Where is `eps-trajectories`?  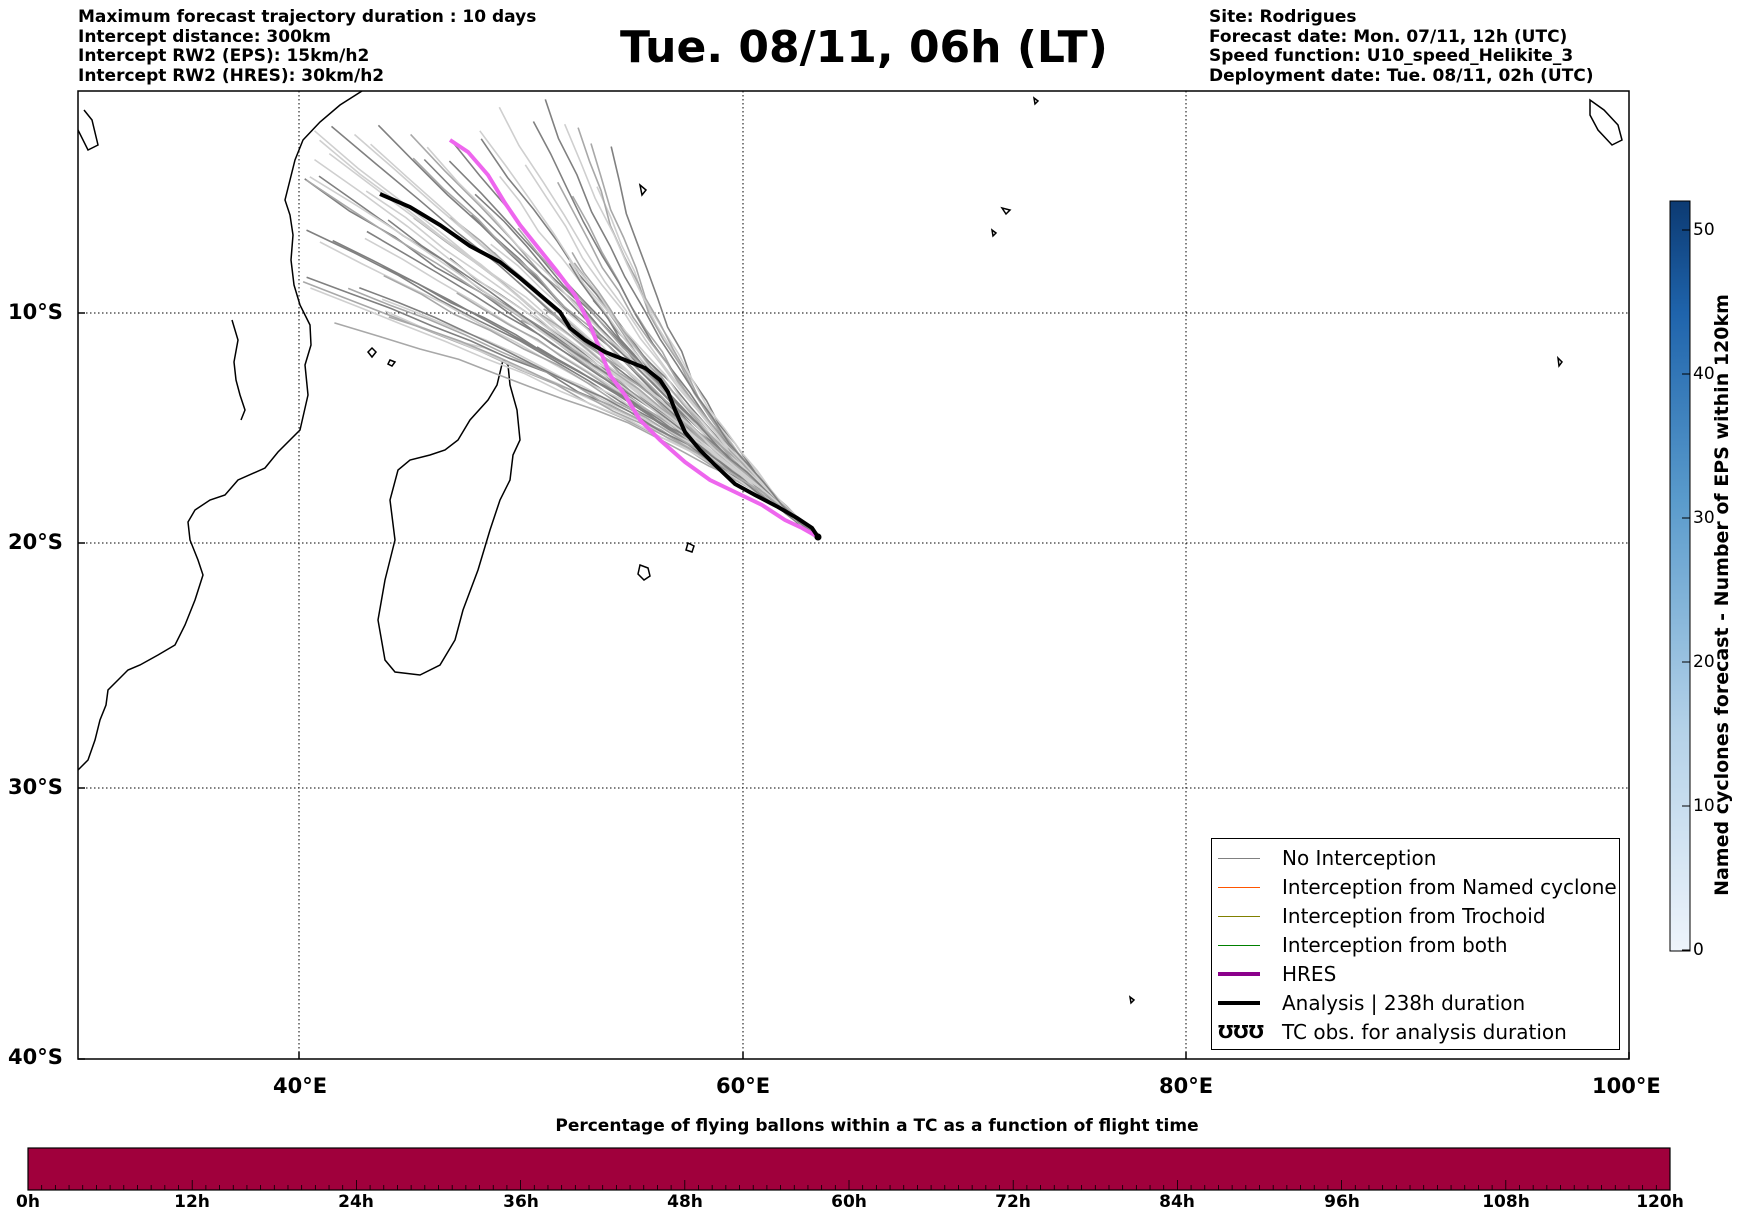
eps-trajectories is located at coordinates (561, 319).